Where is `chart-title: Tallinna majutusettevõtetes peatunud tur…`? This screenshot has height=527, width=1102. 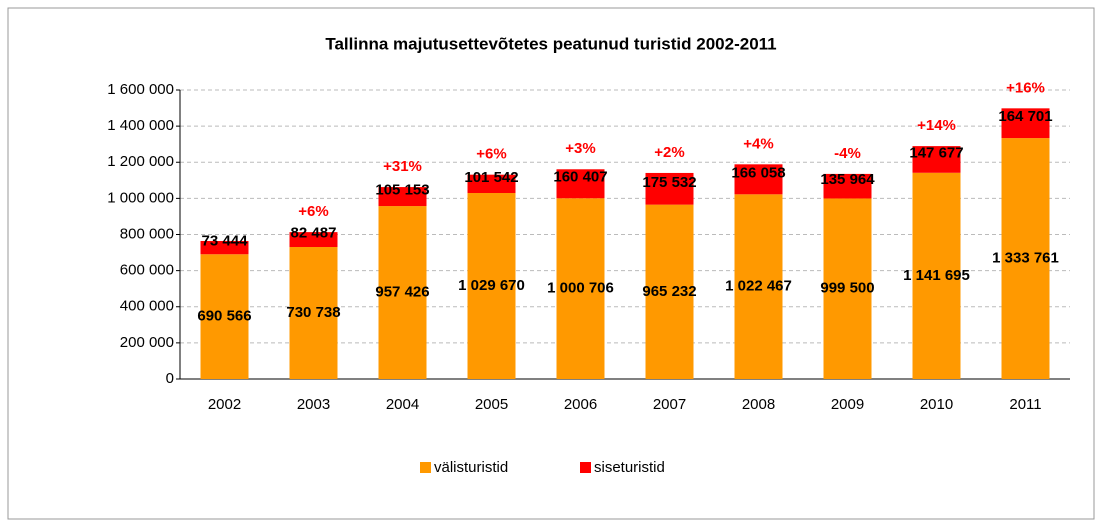
chart-title: Tallinna majutusettevõtetes peatunud tur… is located at coordinates (550, 43).